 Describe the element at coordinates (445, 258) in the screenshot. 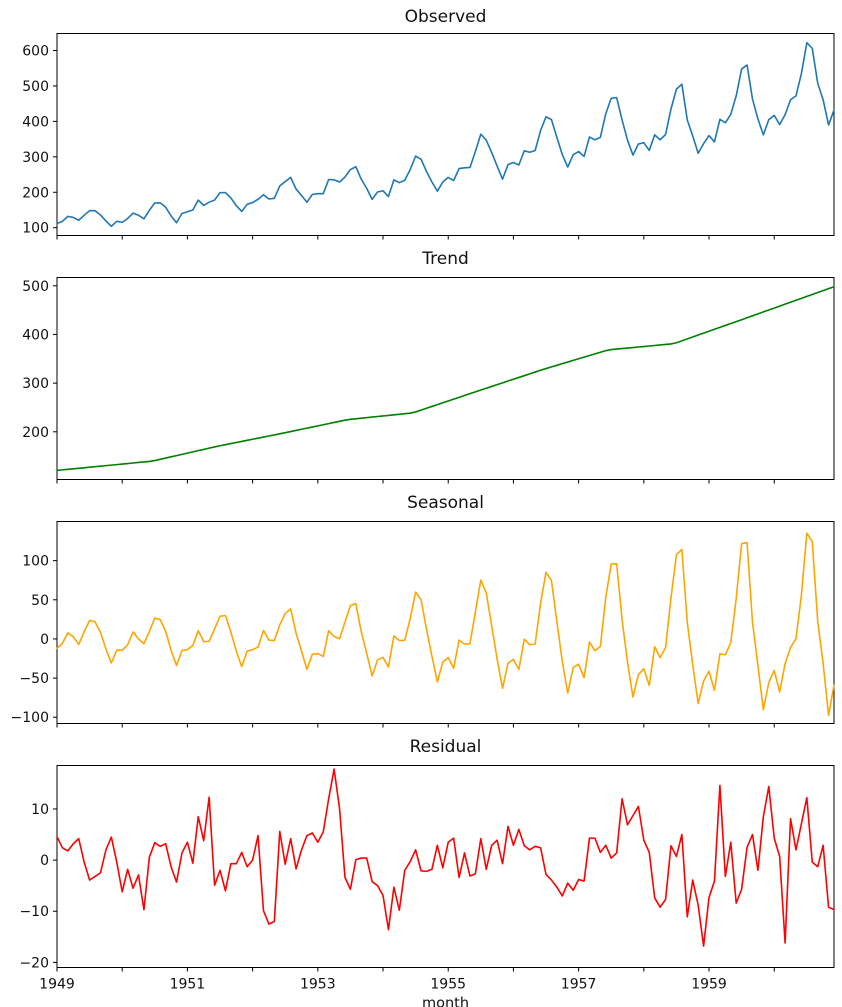

I see `trend-title: Trend` at that location.